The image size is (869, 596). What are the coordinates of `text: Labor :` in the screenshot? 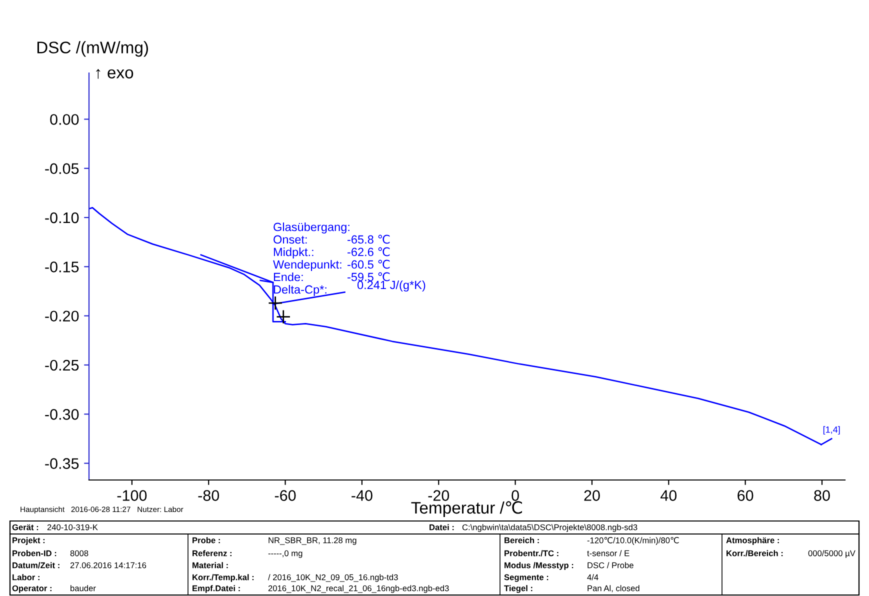 It's located at (26, 577).